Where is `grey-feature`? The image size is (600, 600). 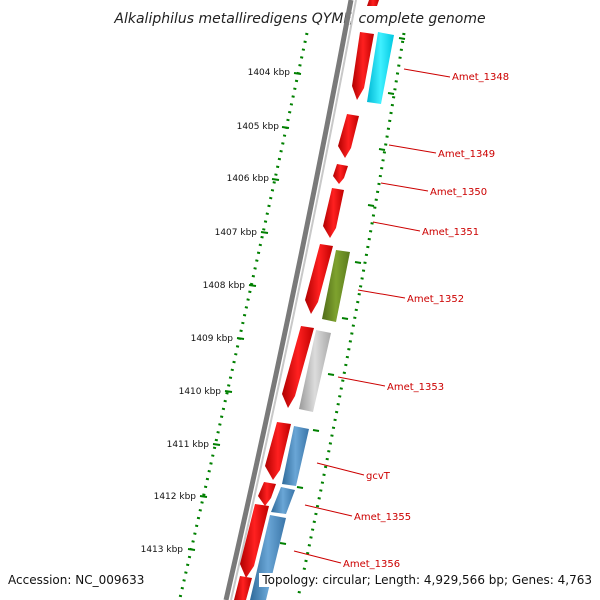
grey-feature is located at coordinates (315, 371).